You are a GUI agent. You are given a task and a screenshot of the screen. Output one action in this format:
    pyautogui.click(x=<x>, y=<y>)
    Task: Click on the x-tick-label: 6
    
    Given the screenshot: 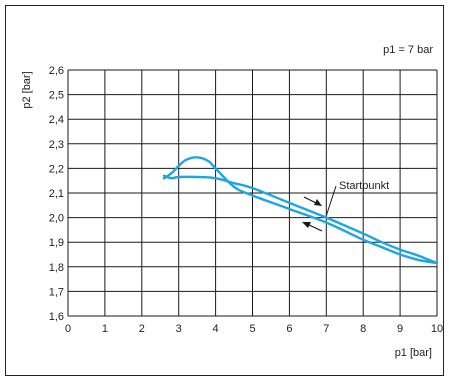 What is the action you would take?
    pyautogui.click(x=289, y=329)
    